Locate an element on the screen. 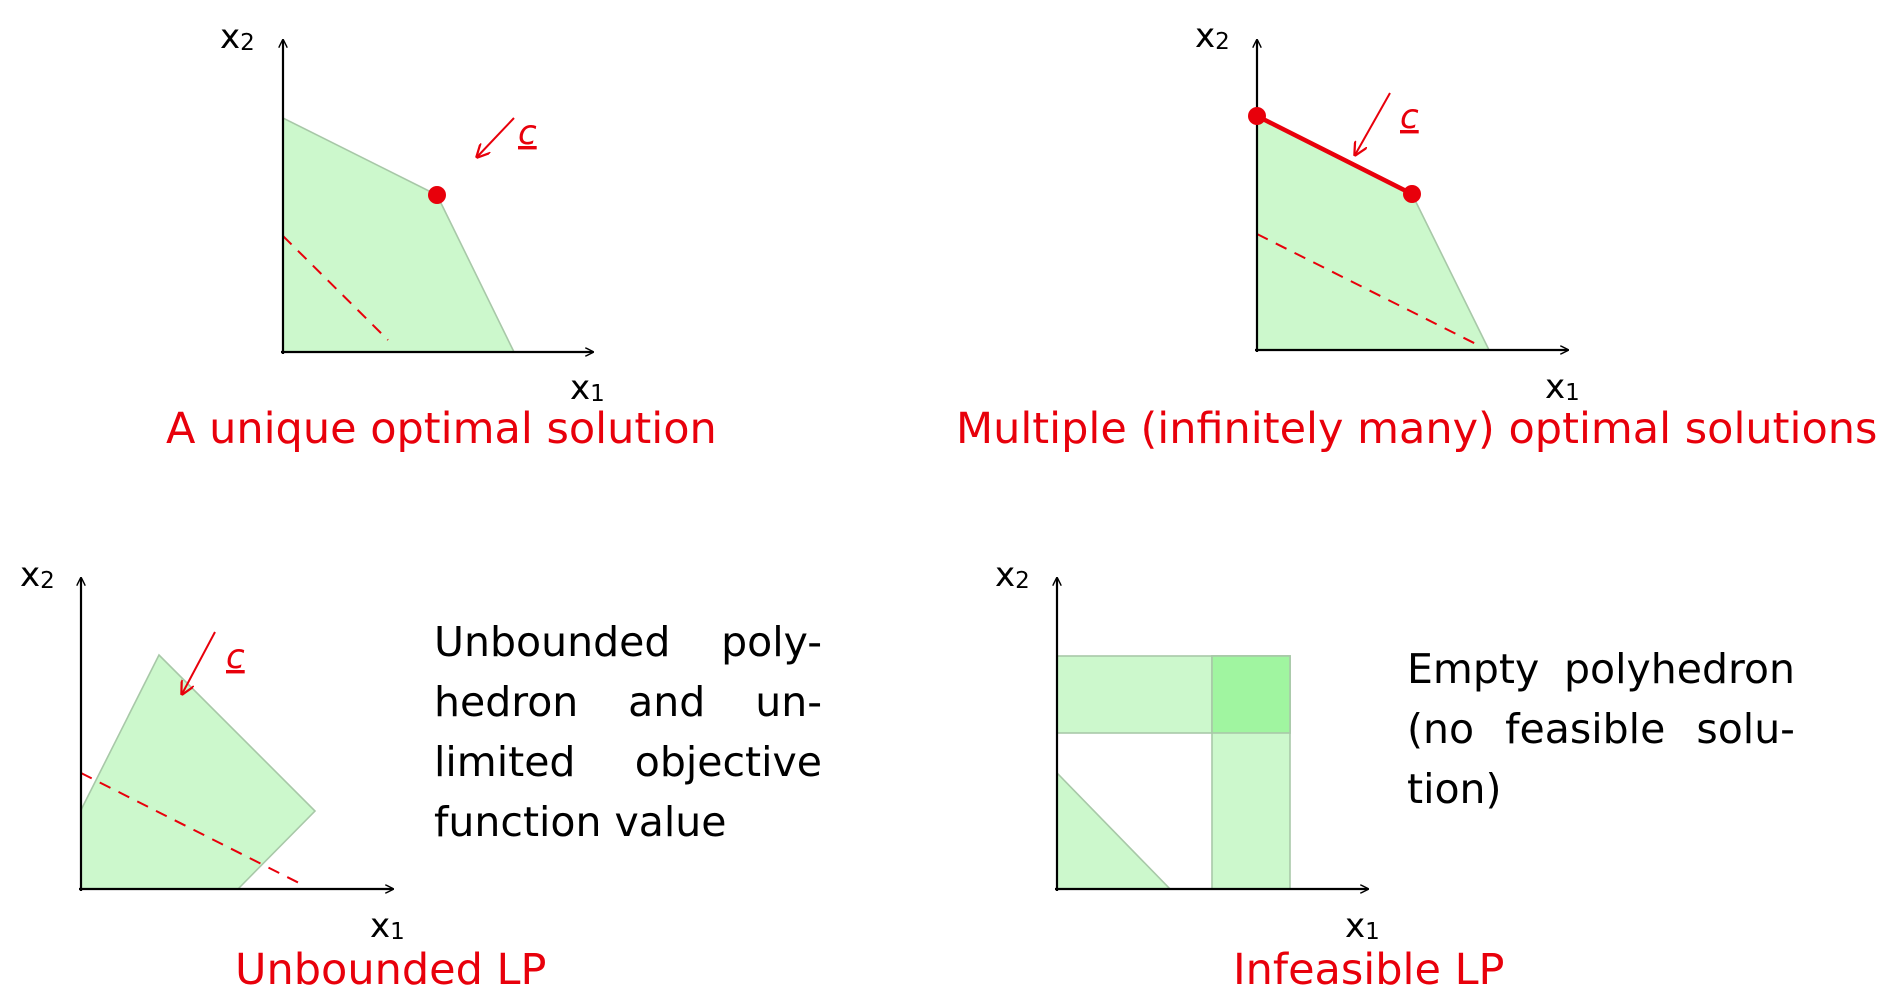 Image resolution: width=1881 pixels, height=1000 pixels. description-line: (no feasible solu- is located at coordinates (1601, 729).